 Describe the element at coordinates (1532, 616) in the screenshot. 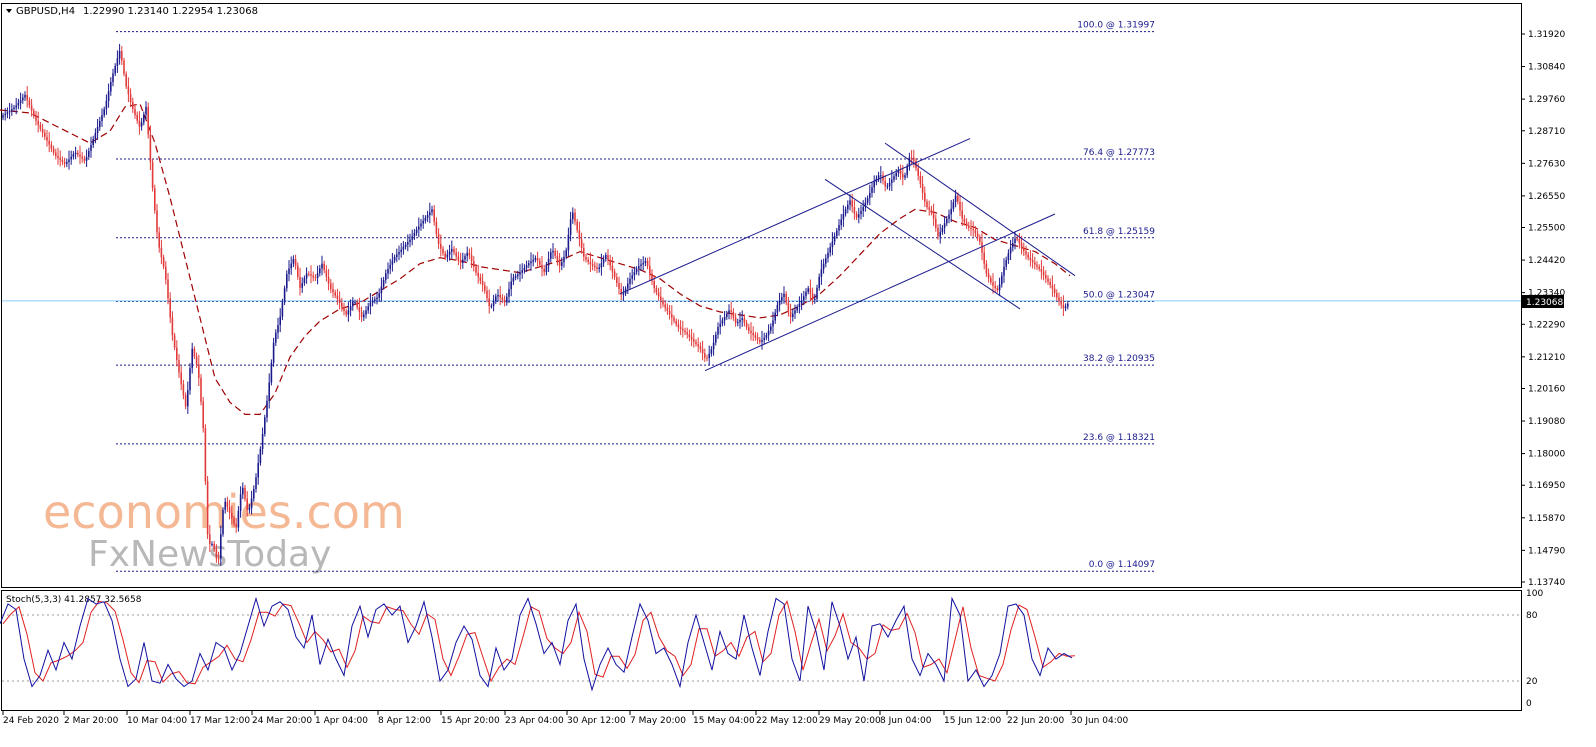

I see `stoch-tick-label: 80` at that location.